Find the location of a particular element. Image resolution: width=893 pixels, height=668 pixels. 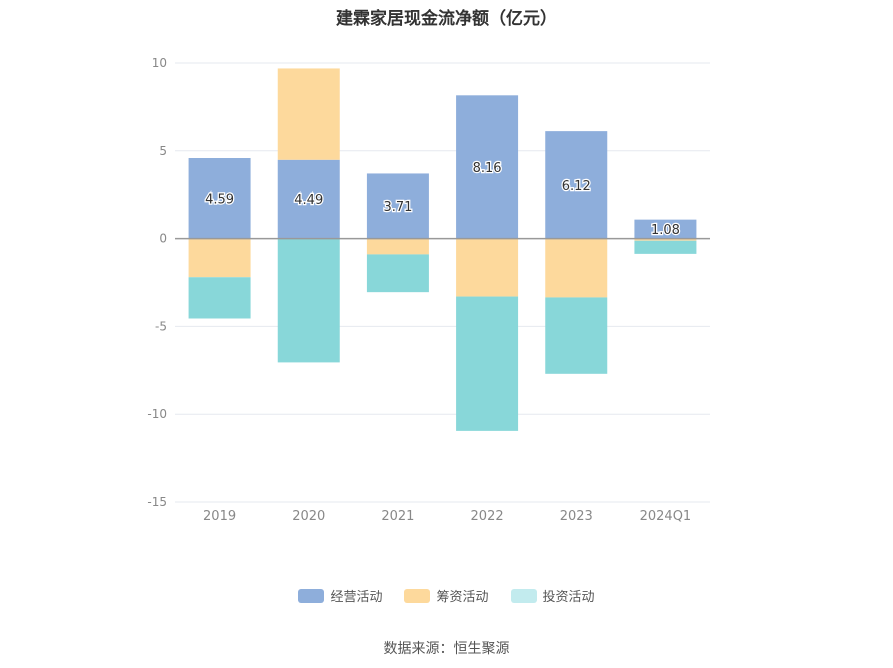

data-label: 4.59 is located at coordinates (219, 199).